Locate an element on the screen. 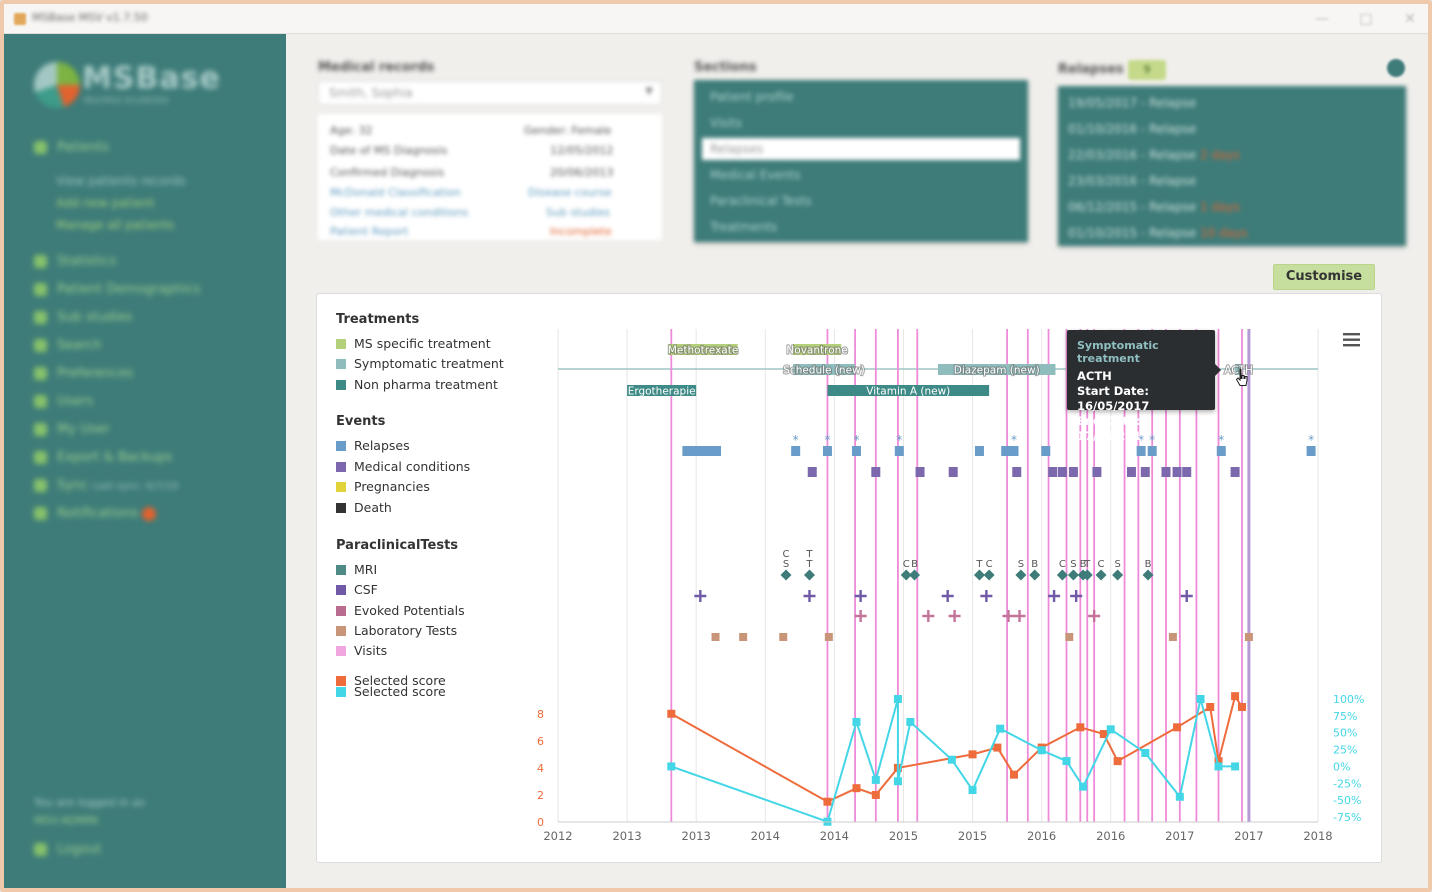 The height and width of the screenshot is (892, 1432). legend-label: Death is located at coordinates (373, 507).